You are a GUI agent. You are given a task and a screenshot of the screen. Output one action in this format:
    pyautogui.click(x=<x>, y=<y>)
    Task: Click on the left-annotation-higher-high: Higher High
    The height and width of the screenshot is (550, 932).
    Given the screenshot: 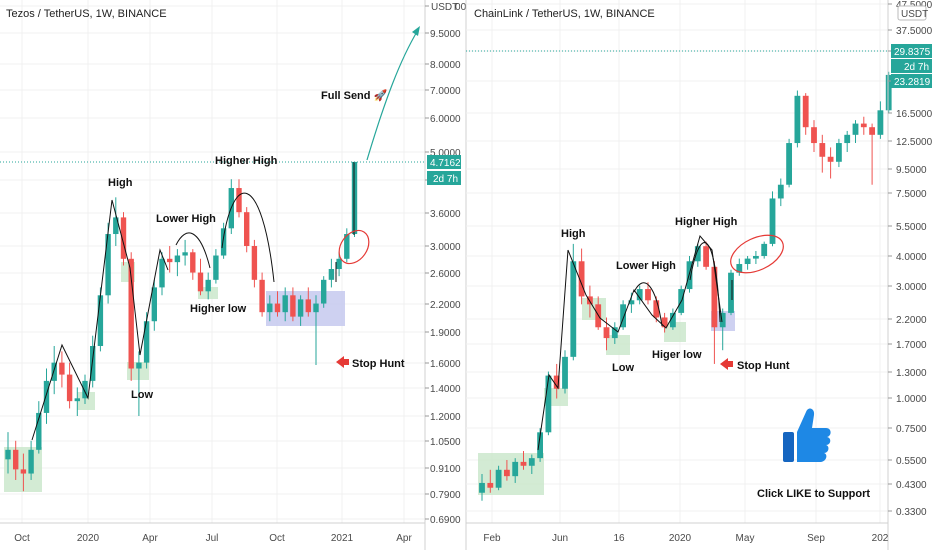 What is the action you would take?
    pyautogui.click(x=246, y=161)
    